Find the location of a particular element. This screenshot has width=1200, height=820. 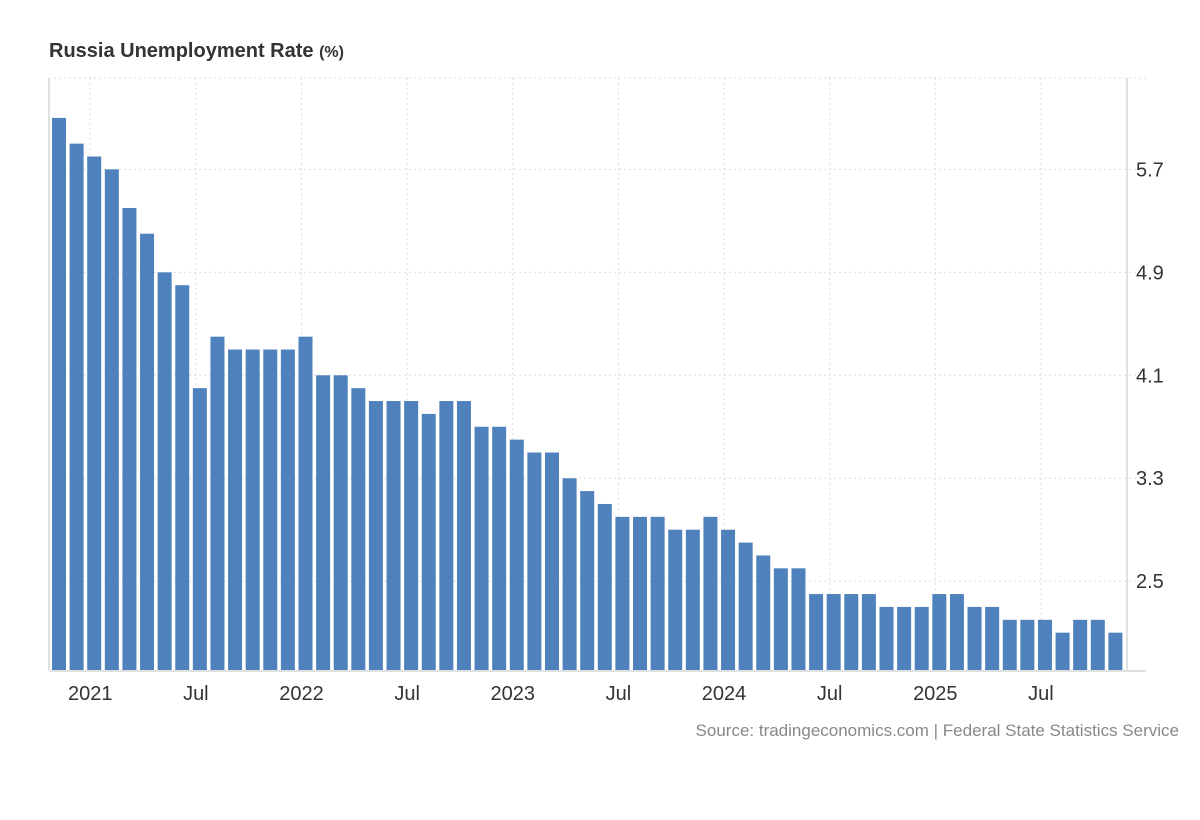

y-tick-label: 5.7 is located at coordinates (1150, 170).